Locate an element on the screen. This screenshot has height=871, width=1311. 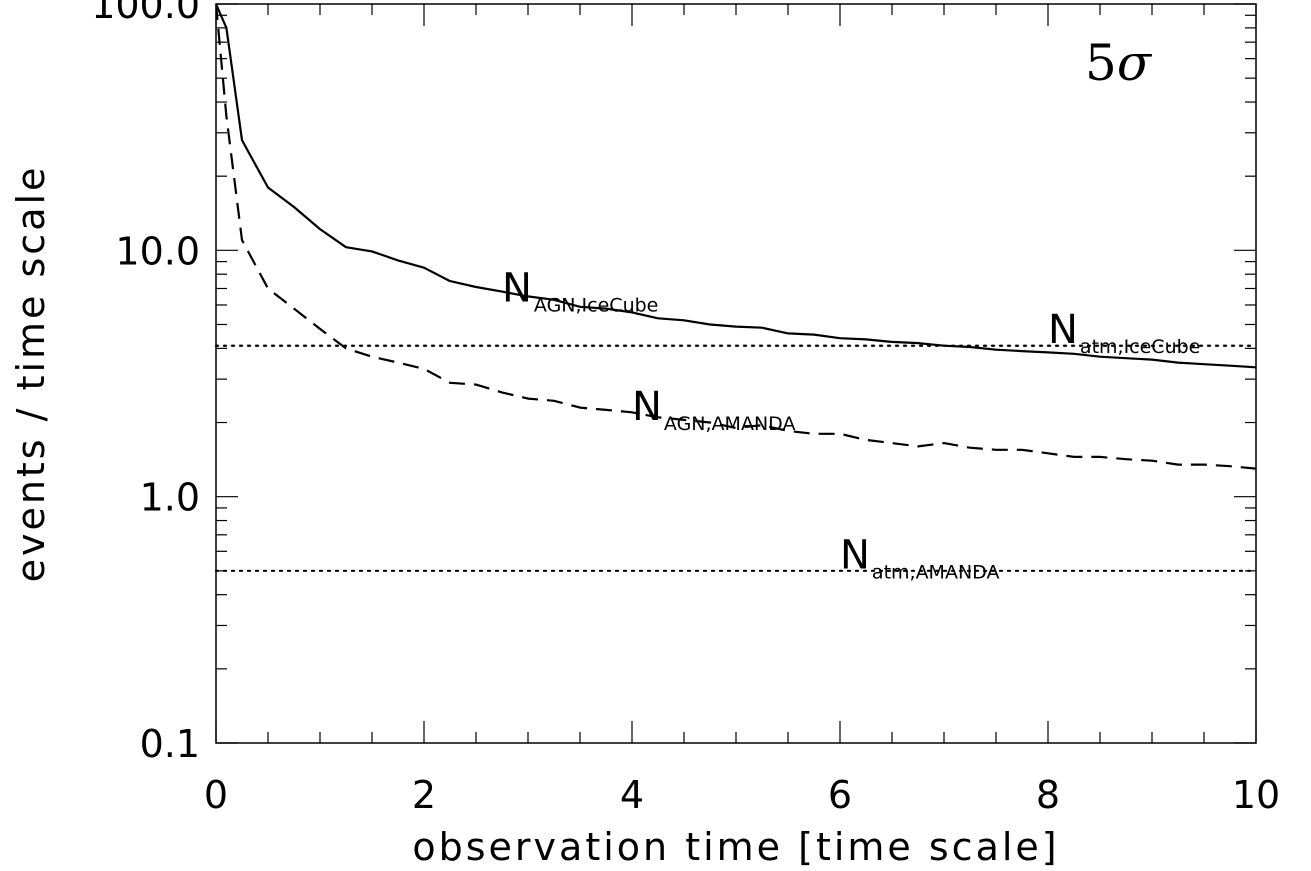
curve-label-subscript: AGN,AMANDA is located at coordinates (730, 424).